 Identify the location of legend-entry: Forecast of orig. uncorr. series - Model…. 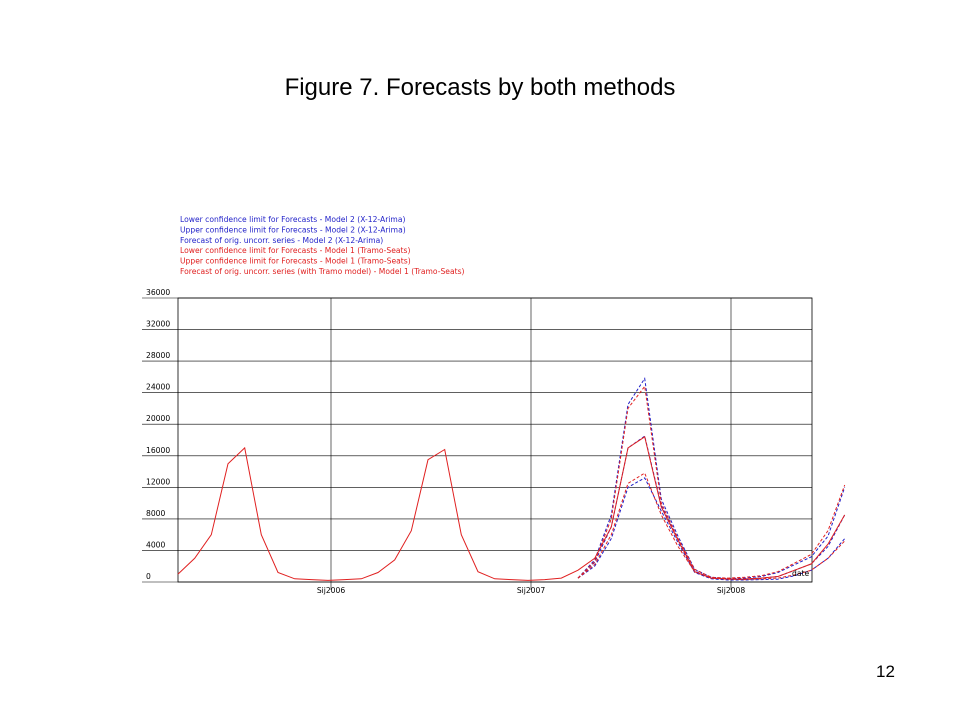
(281, 240).